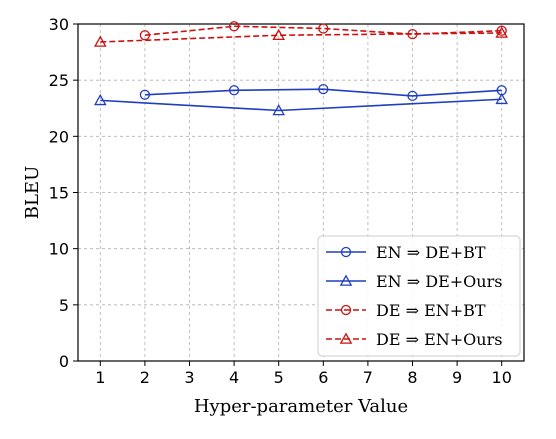 This screenshot has height=439, width=556. I want to click on x-tick-label: 6, so click(323, 377).